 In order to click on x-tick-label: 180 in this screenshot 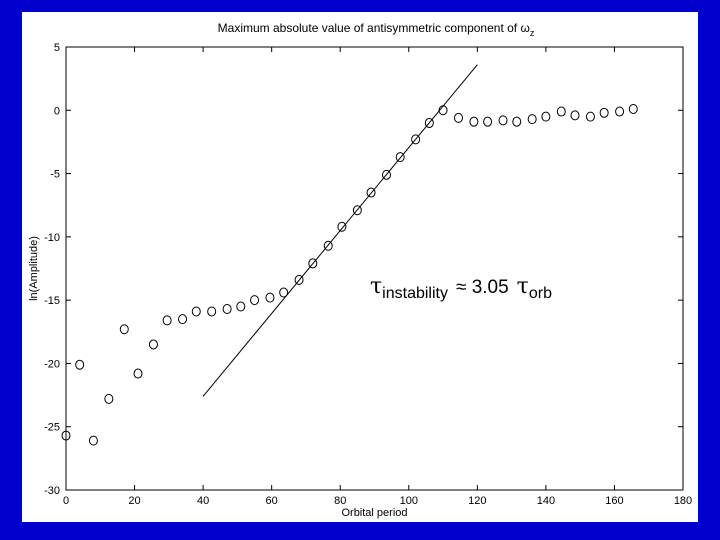, I will do `click(683, 501)`.